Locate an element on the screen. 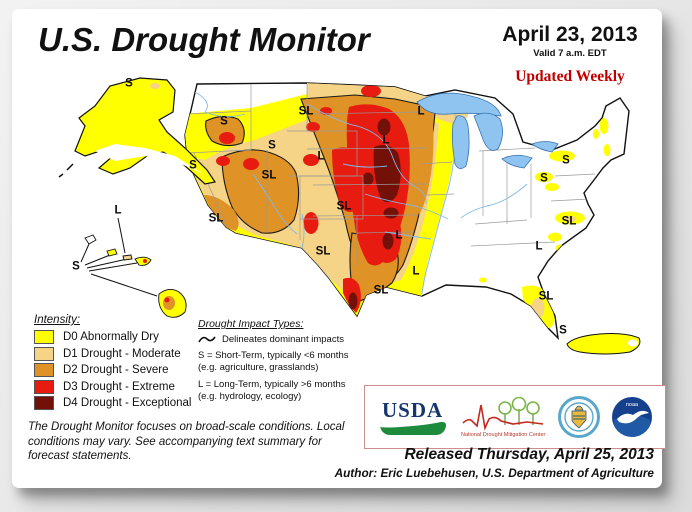 This screenshot has height=512, width=692. legend-row-d1: D1 Drought - Moderate is located at coordinates (114, 353).